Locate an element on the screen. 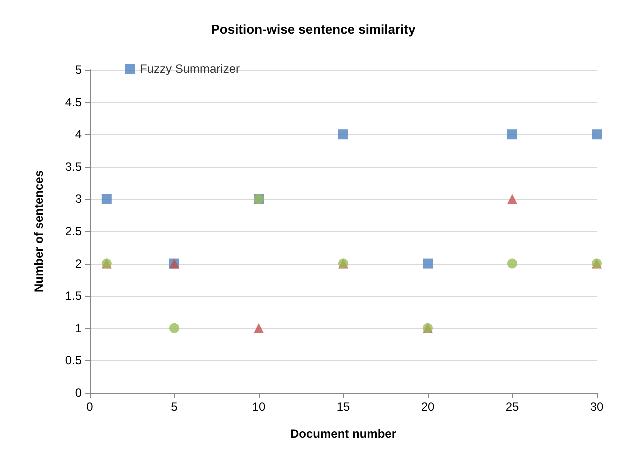 The width and height of the screenshot is (627, 461). x-tick-label: 5 is located at coordinates (174, 407).